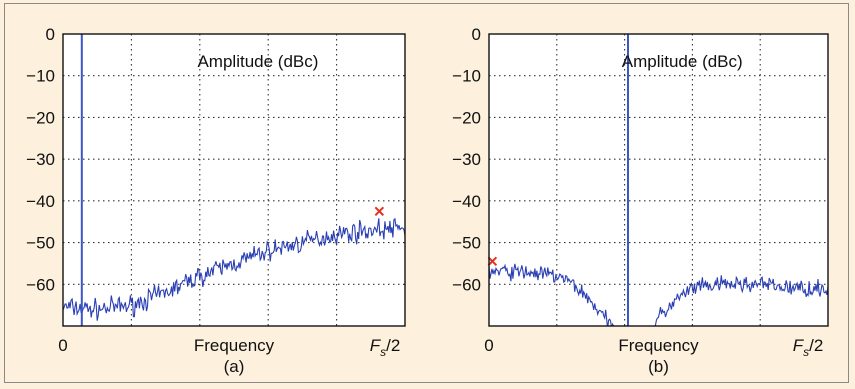  I want to click on panel-label: (a), so click(234, 366).